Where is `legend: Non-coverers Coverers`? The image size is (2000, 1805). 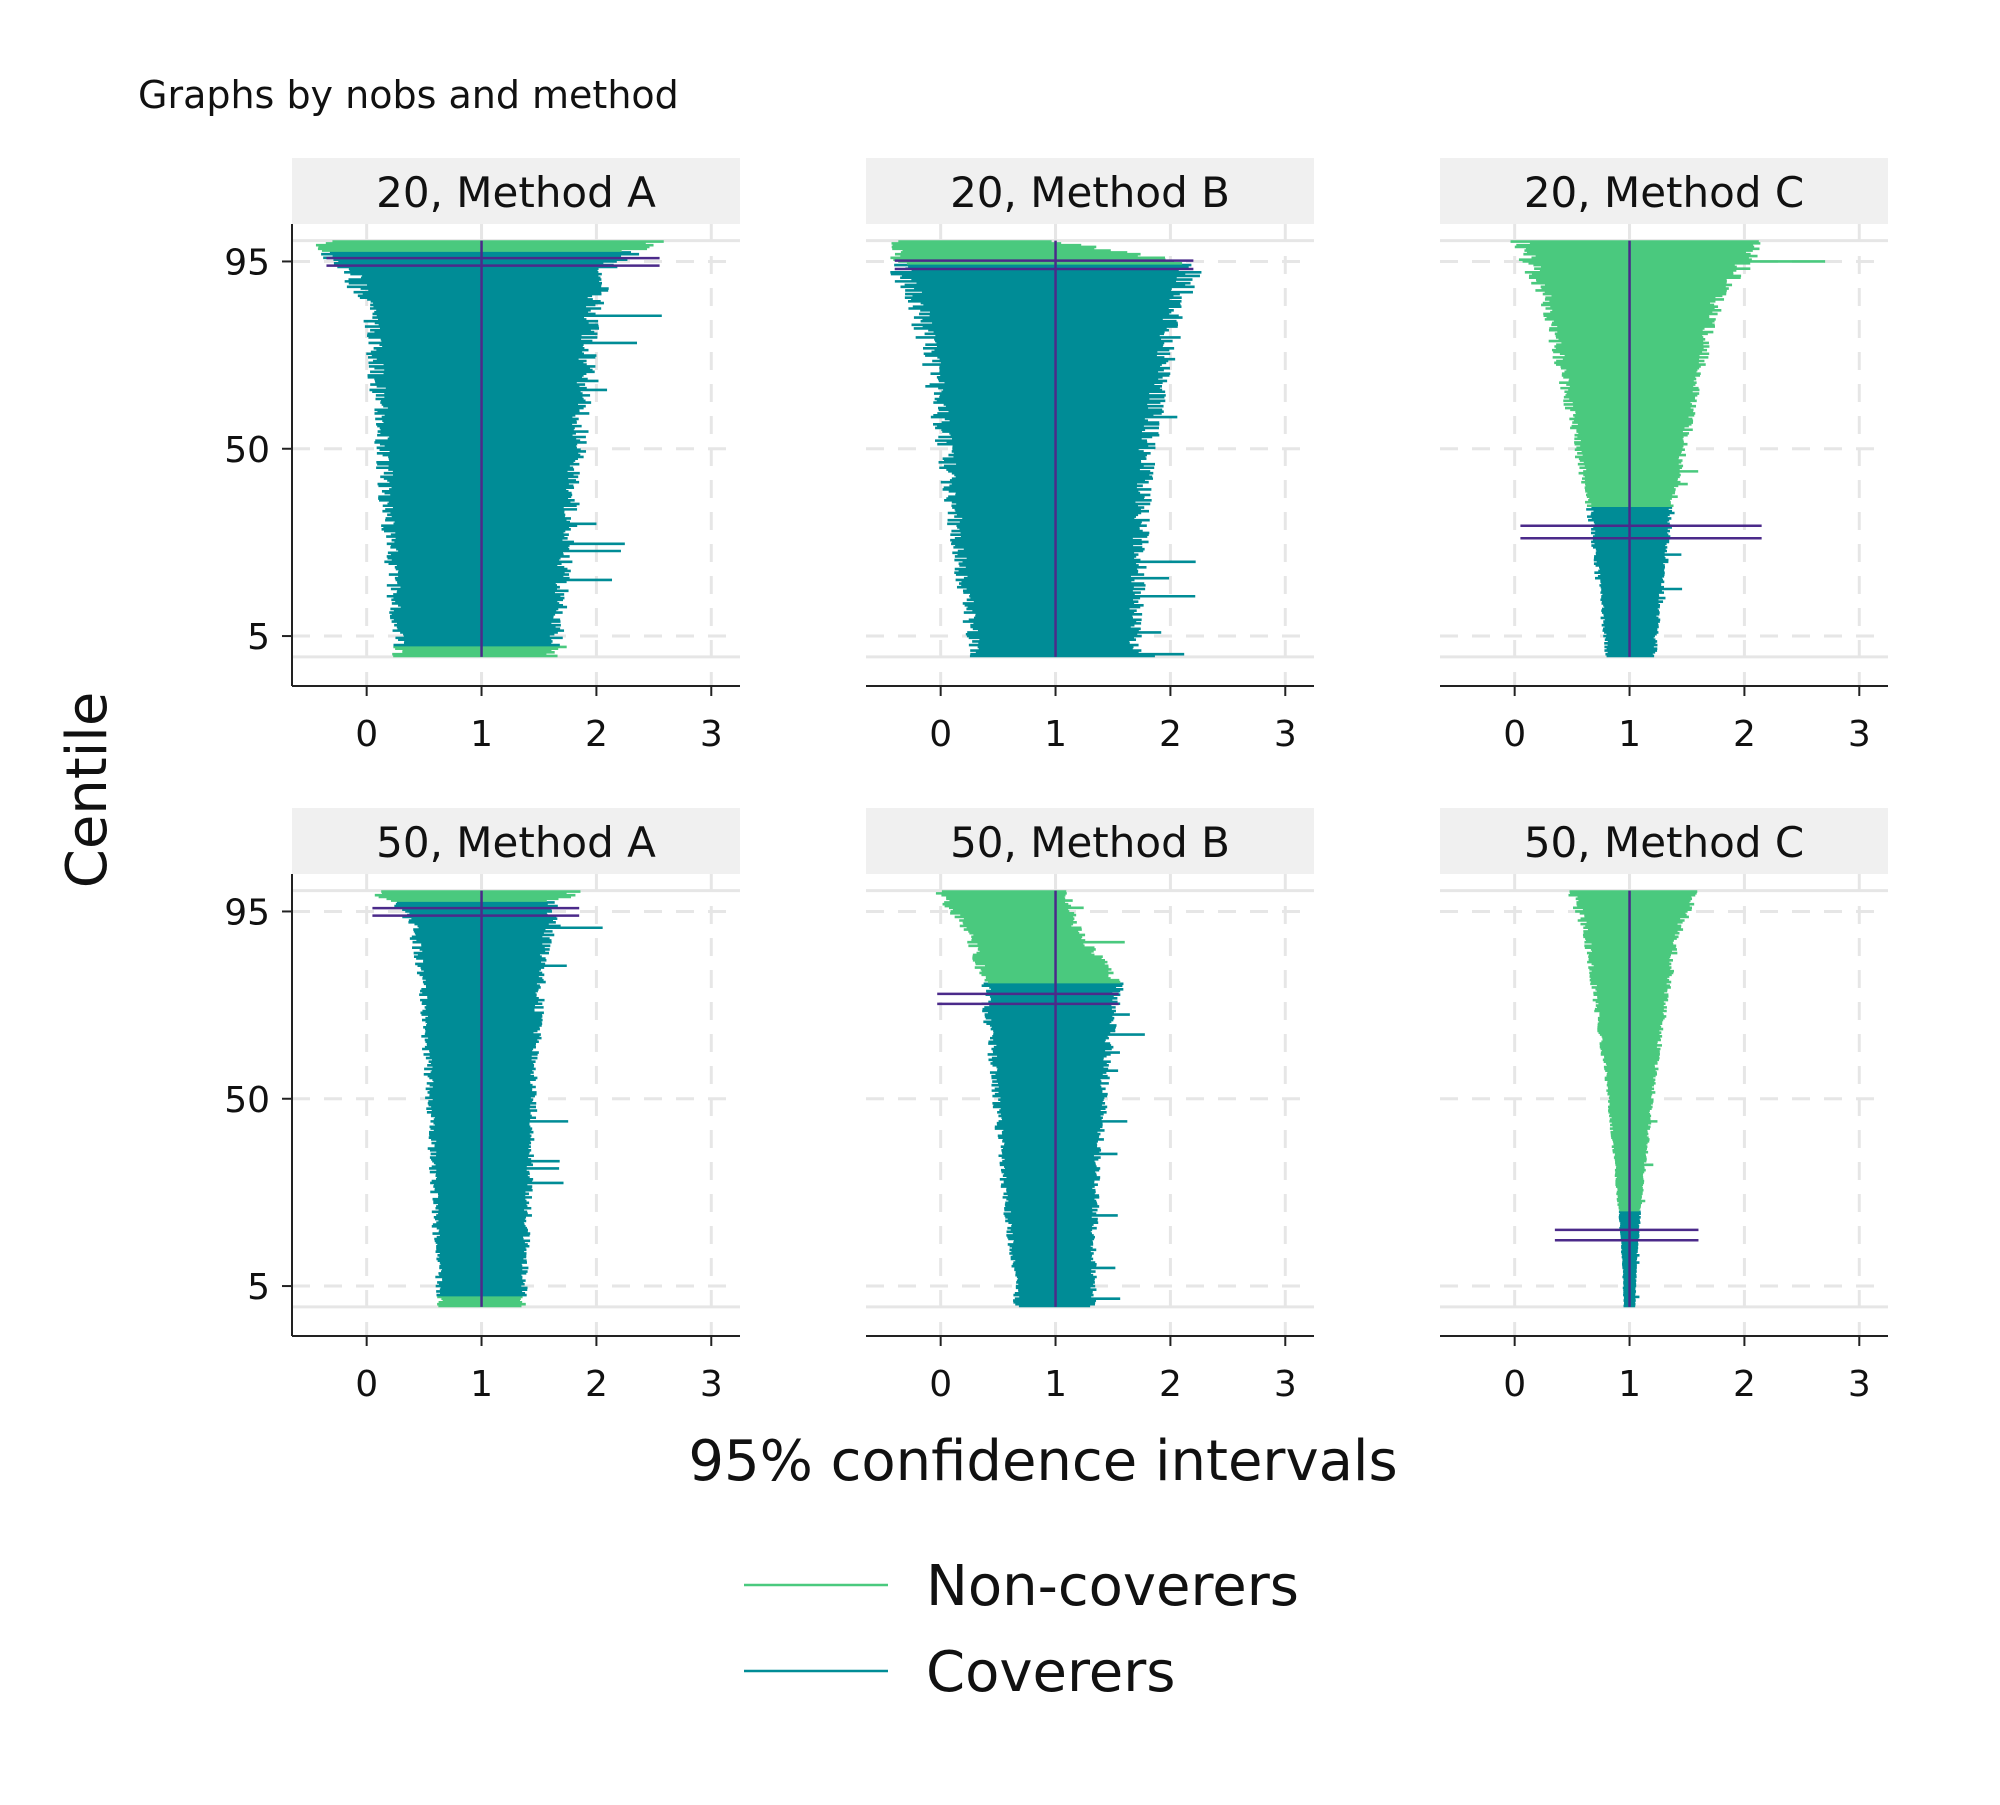
legend: Non-coverers Coverers is located at coordinates (1021, 1629).